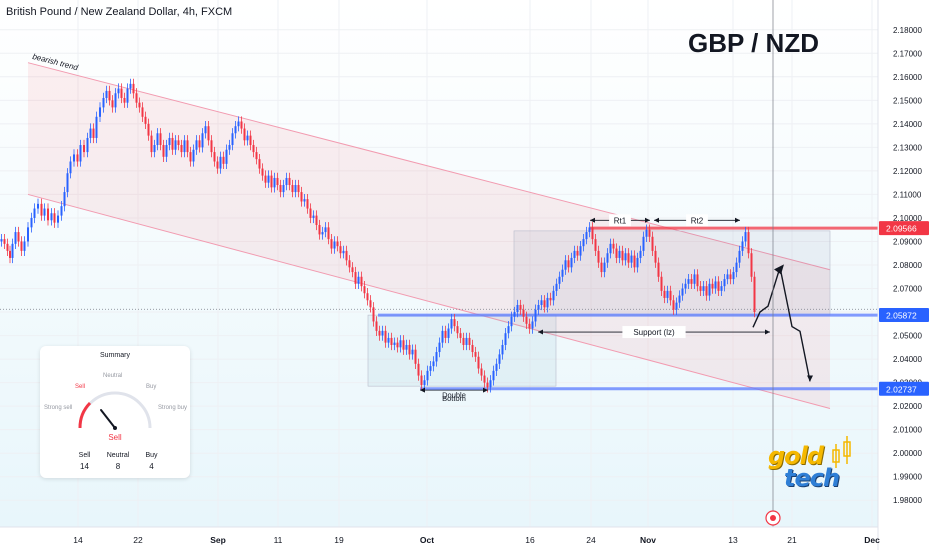 This screenshot has height=550, width=932. What do you see at coordinates (439, 538) in the screenshot?
I see `time-axis` at bounding box center [439, 538].